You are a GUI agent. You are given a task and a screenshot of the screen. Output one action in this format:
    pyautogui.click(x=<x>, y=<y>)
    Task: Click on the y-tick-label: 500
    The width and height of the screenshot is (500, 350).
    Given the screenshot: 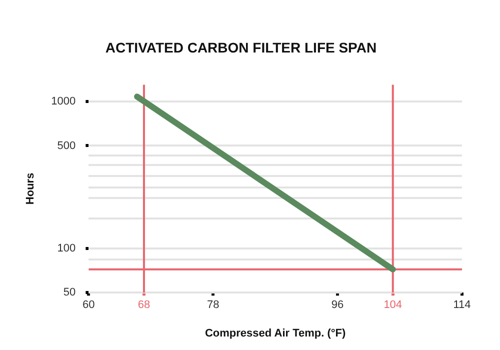 What is the action you would take?
    pyautogui.click(x=66, y=146)
    